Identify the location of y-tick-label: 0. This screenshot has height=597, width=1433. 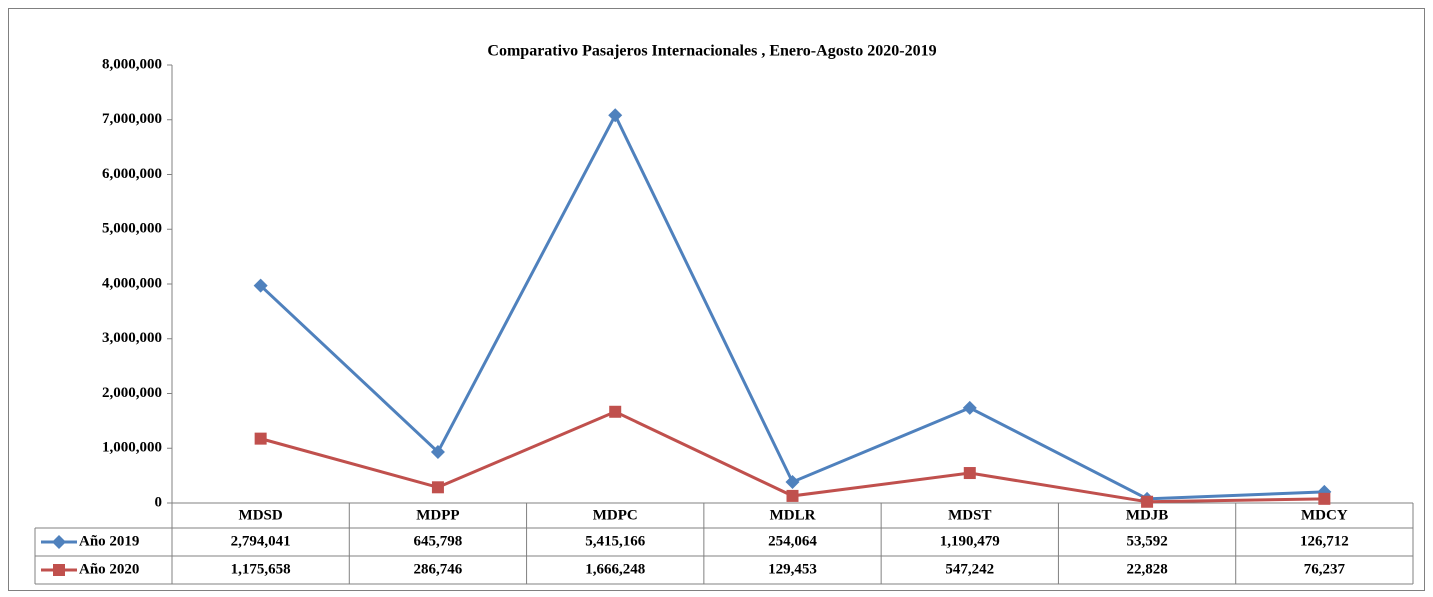
(159, 502).